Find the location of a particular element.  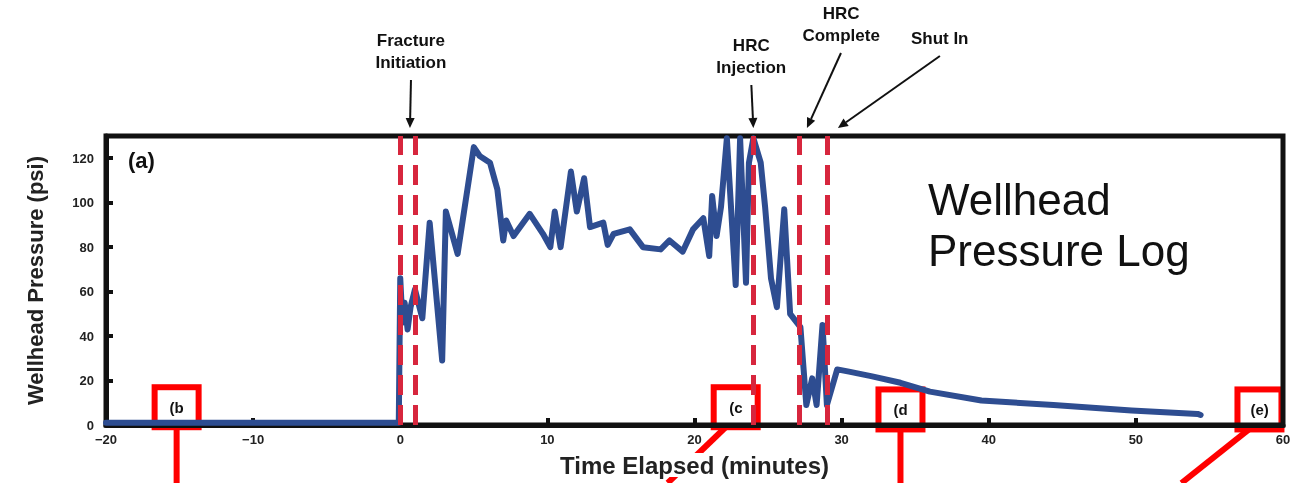

text: HRC Injection is located at coordinates (751, 57).